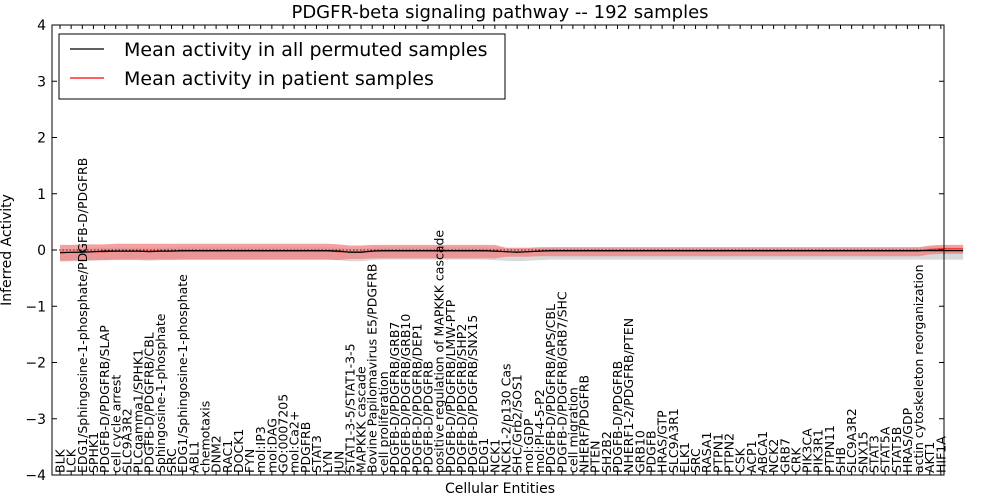 Image resolution: width=1000 pixels, height=500 pixels. Describe the element at coordinates (639, 451) in the screenshot. I see `x-tick-label: GRB10` at that location.